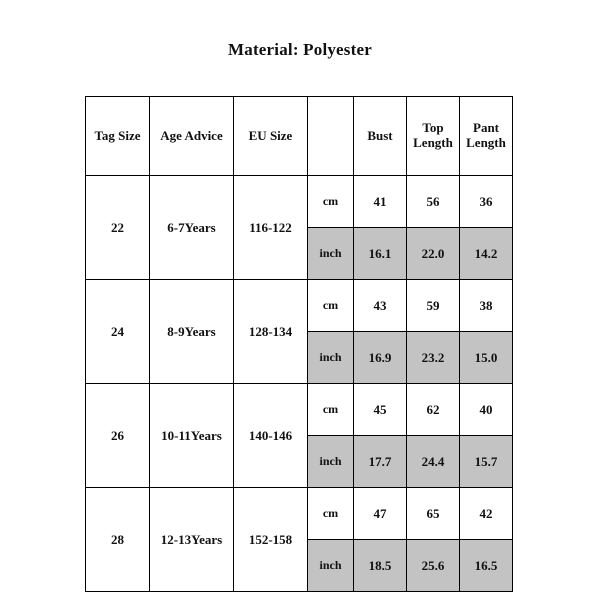 The image size is (600, 600). I want to click on cell-top-length-inch: 25.6, so click(433, 565).